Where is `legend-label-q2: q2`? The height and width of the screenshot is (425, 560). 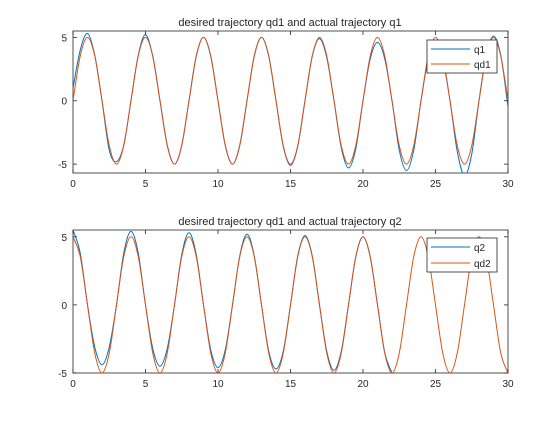
legend-label-q2: q2 is located at coordinates (480, 248).